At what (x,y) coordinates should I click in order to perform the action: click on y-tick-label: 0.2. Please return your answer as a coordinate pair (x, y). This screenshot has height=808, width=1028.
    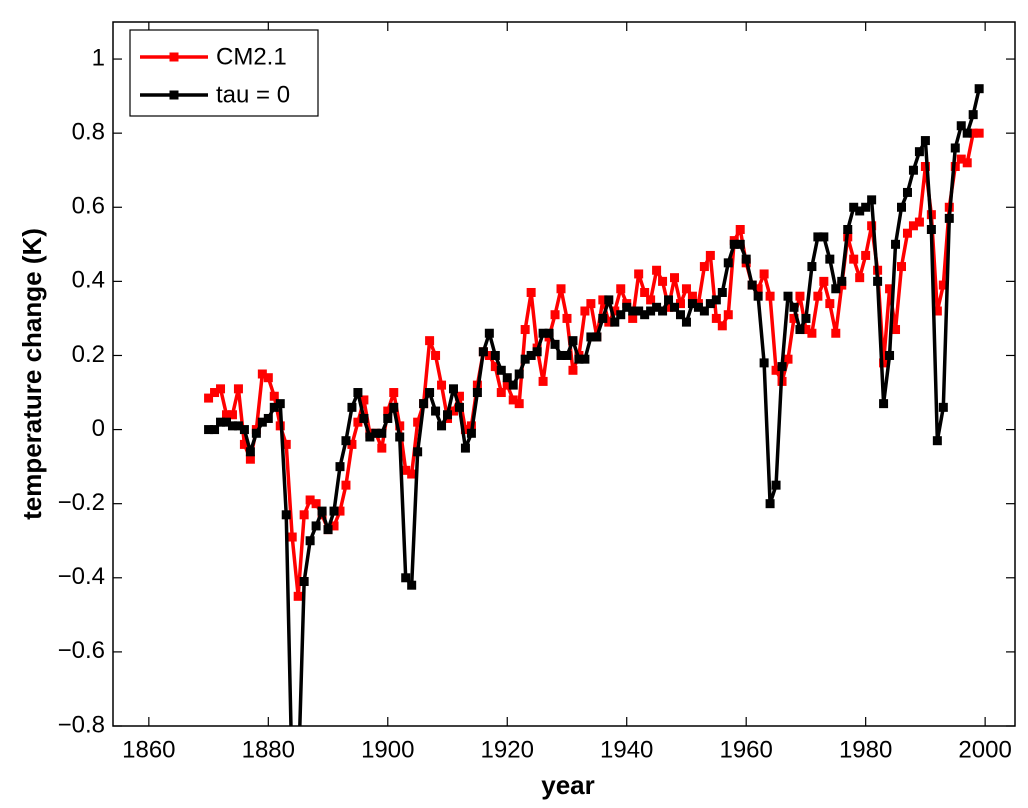
    Looking at the image, I should click on (88, 354).